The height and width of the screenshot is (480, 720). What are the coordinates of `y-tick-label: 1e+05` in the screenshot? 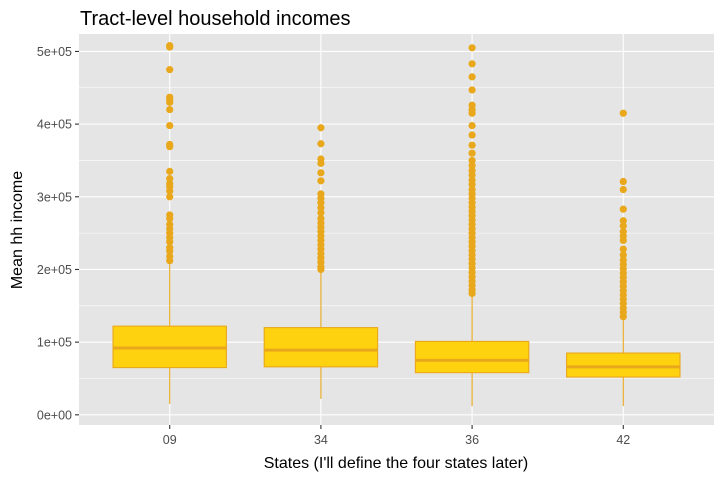 It's located at (54, 343).